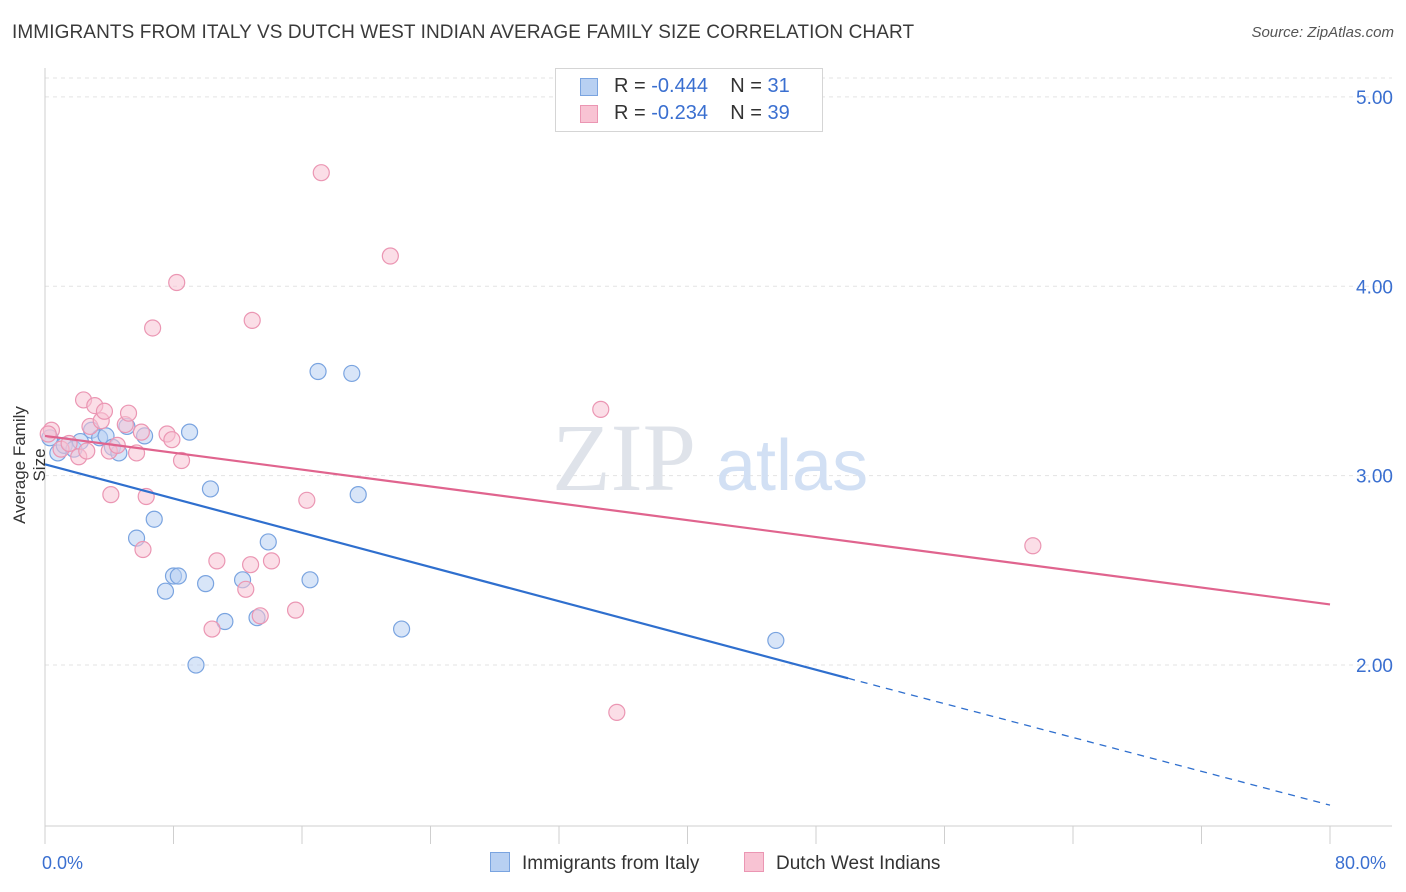 This screenshot has height=892, width=1406. What do you see at coordinates (754, 862) in the screenshot?
I see `legend-swatch-dutch` at bounding box center [754, 862].